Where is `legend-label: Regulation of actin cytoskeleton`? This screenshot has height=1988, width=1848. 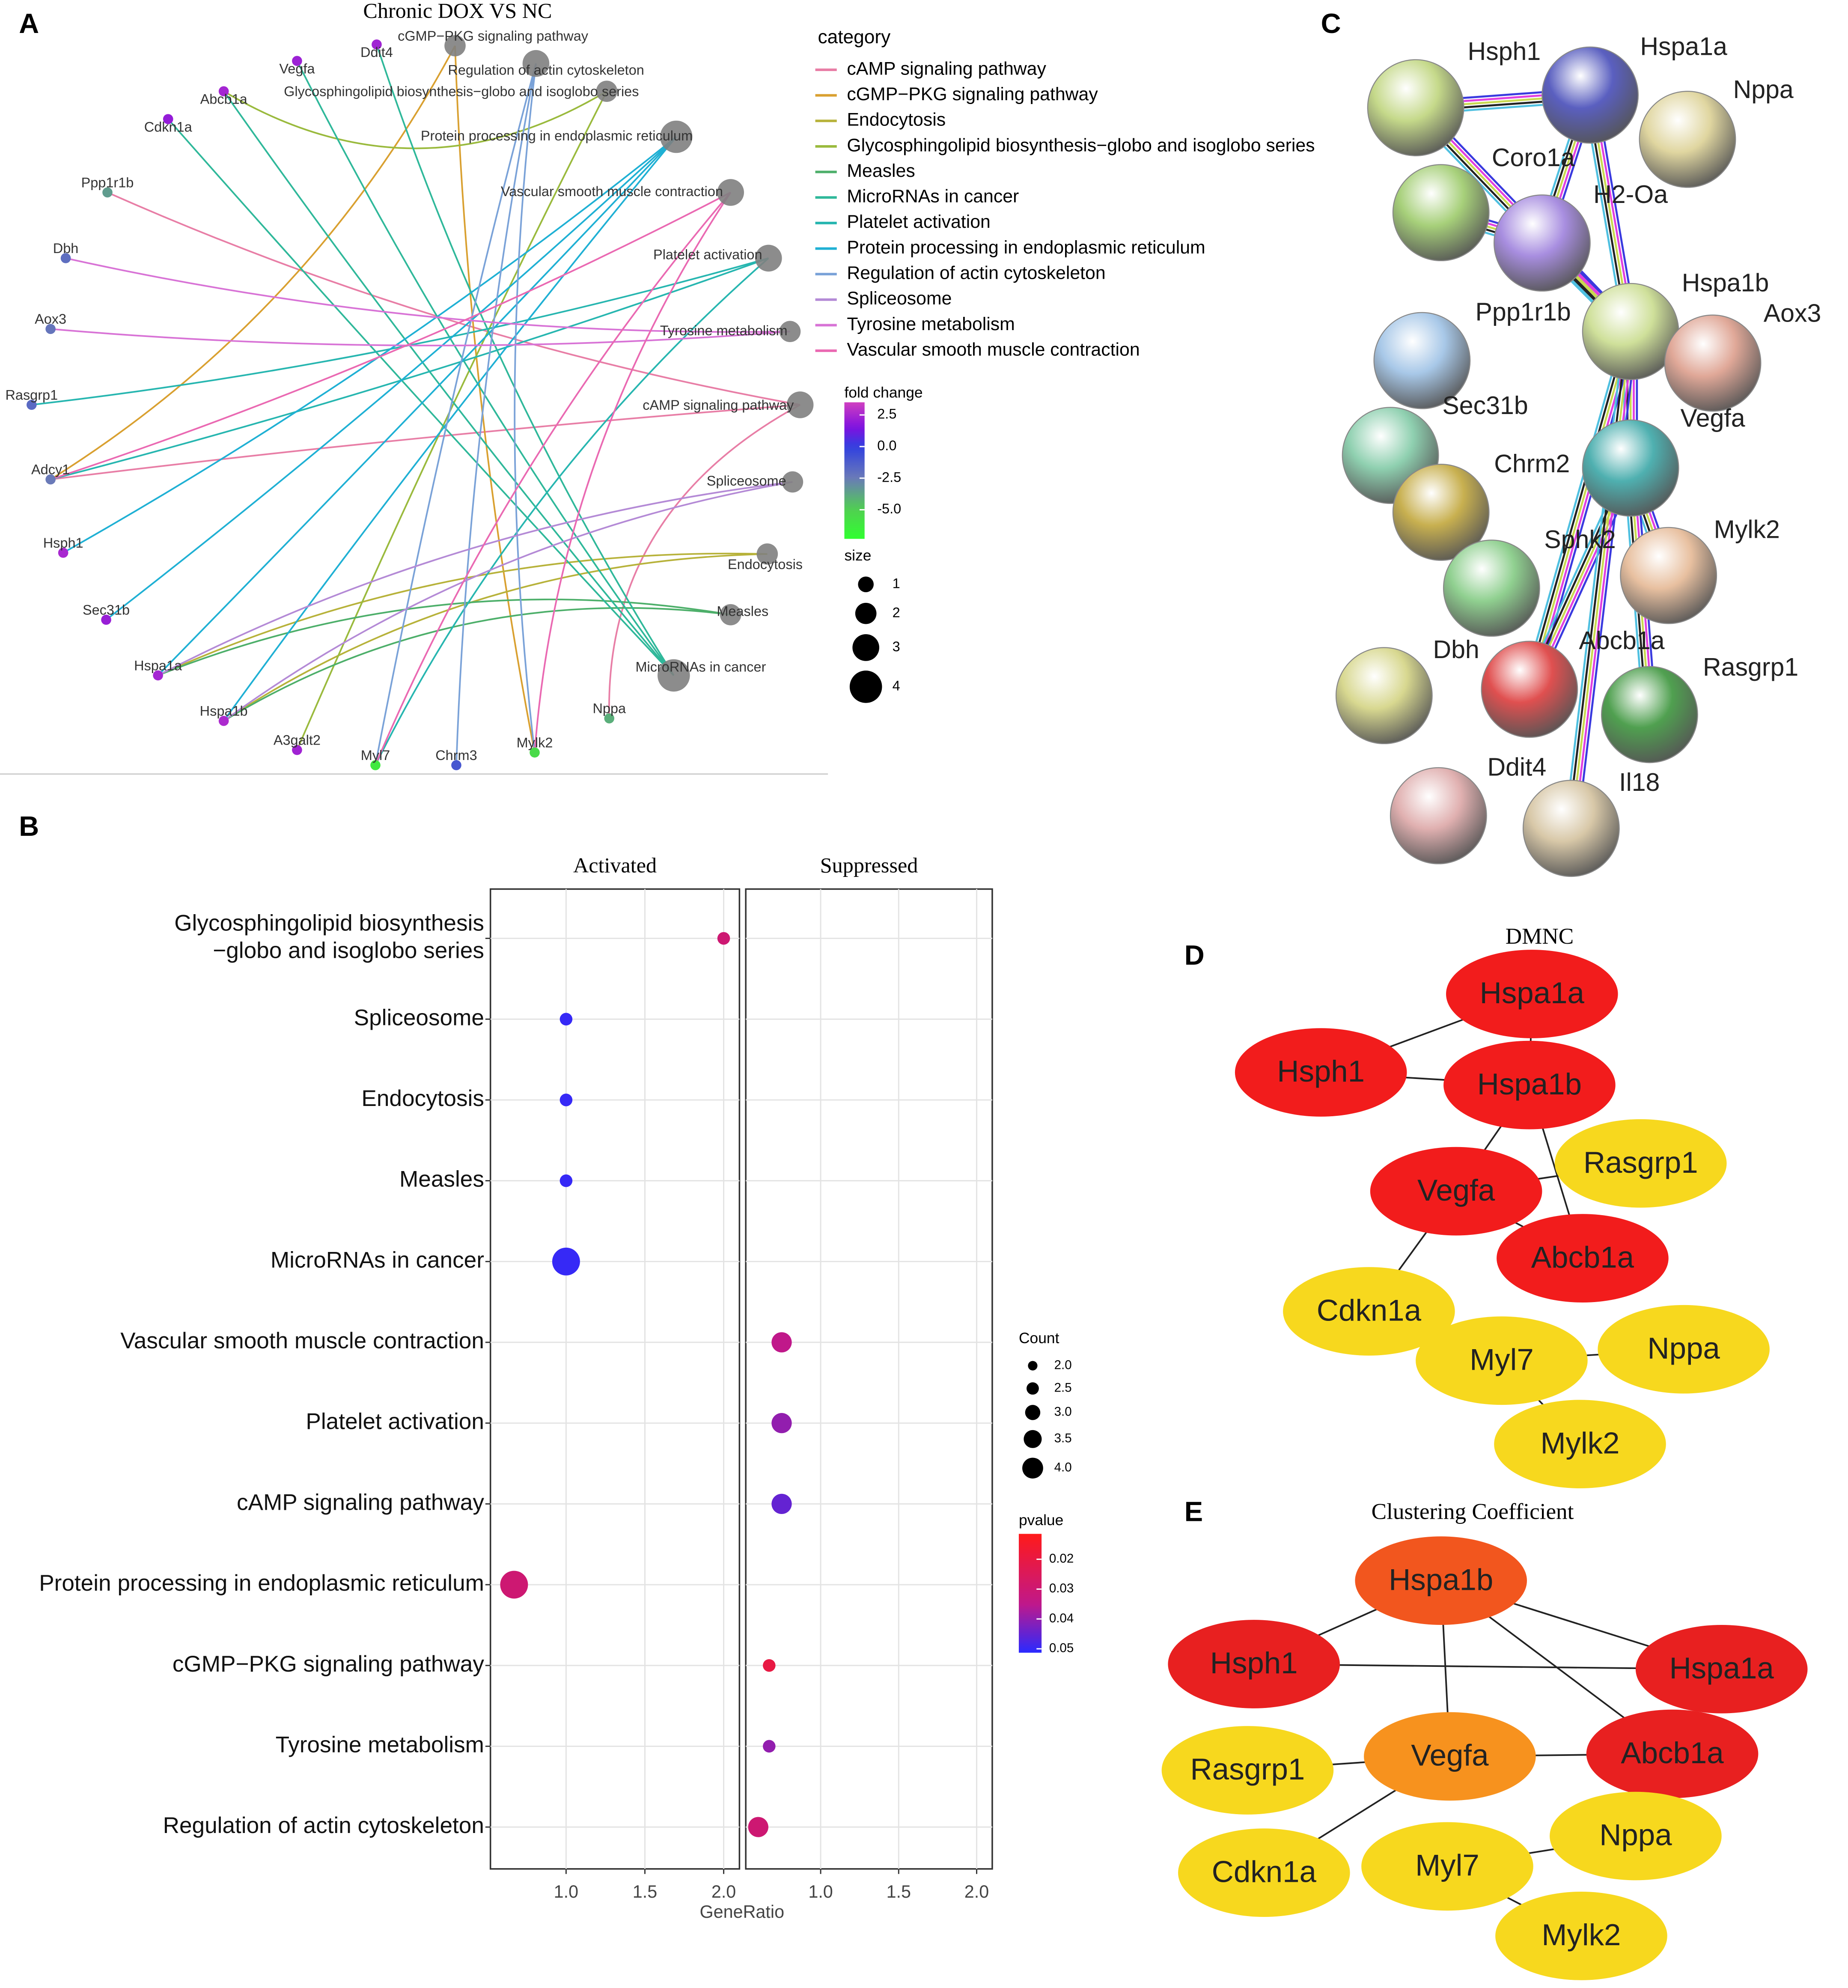 legend-label: Regulation of actin cytoskeleton is located at coordinates (976, 272).